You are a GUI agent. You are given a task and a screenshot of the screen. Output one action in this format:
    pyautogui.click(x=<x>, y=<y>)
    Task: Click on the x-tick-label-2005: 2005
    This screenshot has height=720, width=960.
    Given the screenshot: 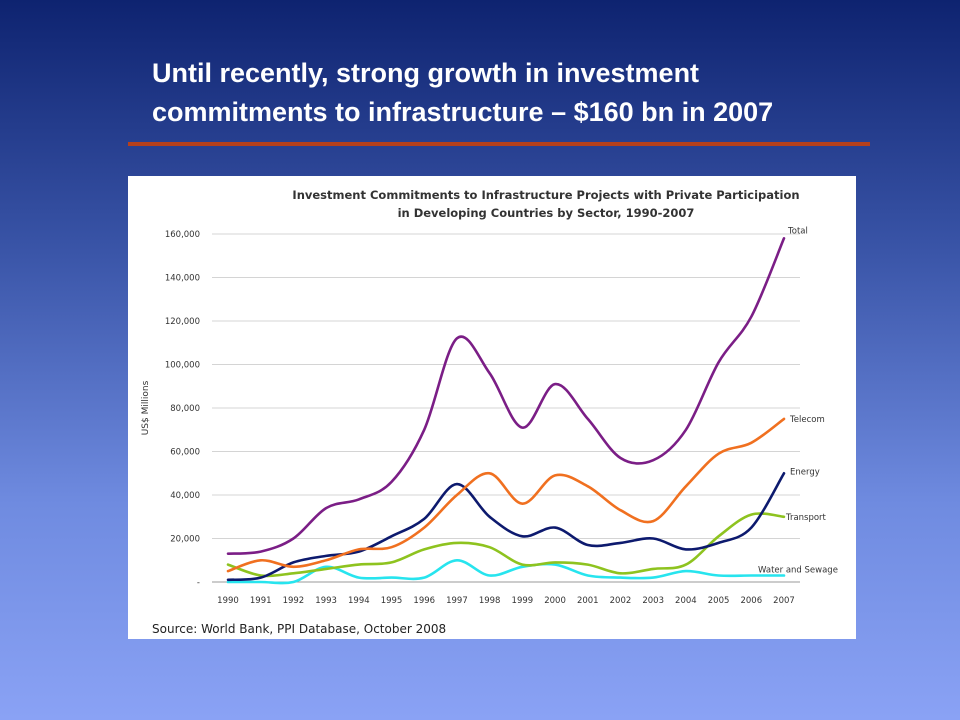 What is the action you would take?
    pyautogui.click(x=719, y=601)
    